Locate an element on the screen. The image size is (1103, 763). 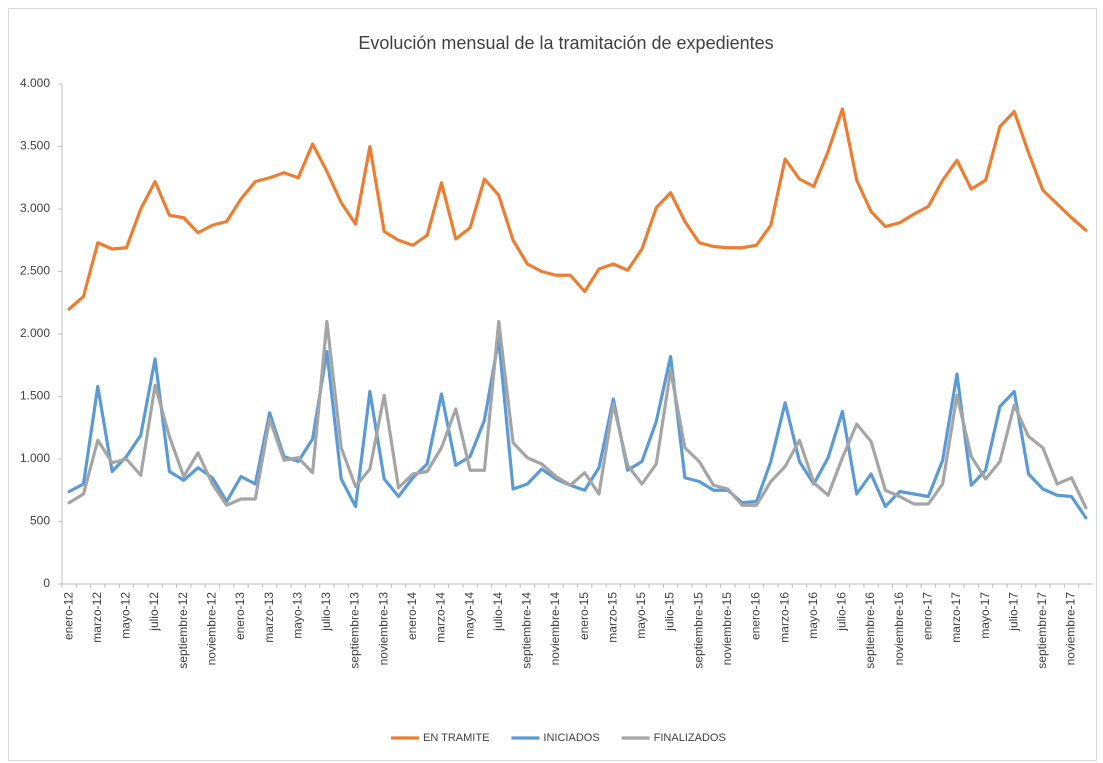
y-tick-label: 0 is located at coordinates (46, 583).